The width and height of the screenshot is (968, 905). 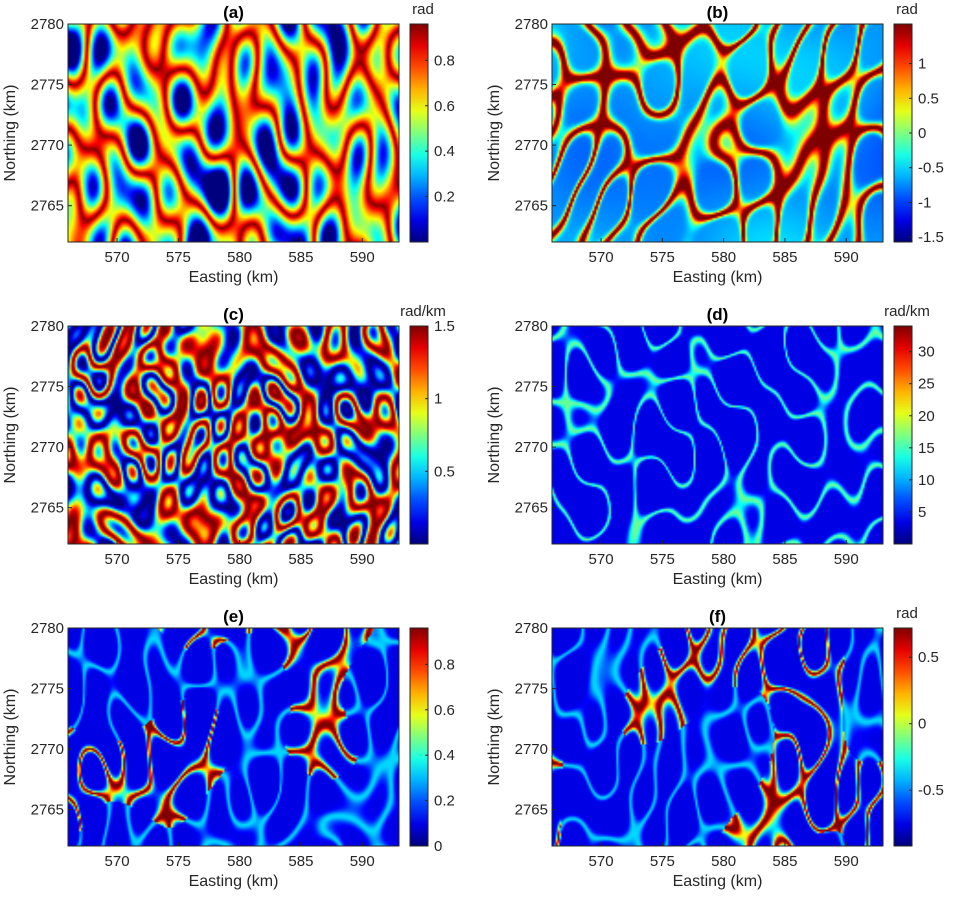 What do you see at coordinates (717, 616) in the screenshot?
I see `chart-title: (f)` at bounding box center [717, 616].